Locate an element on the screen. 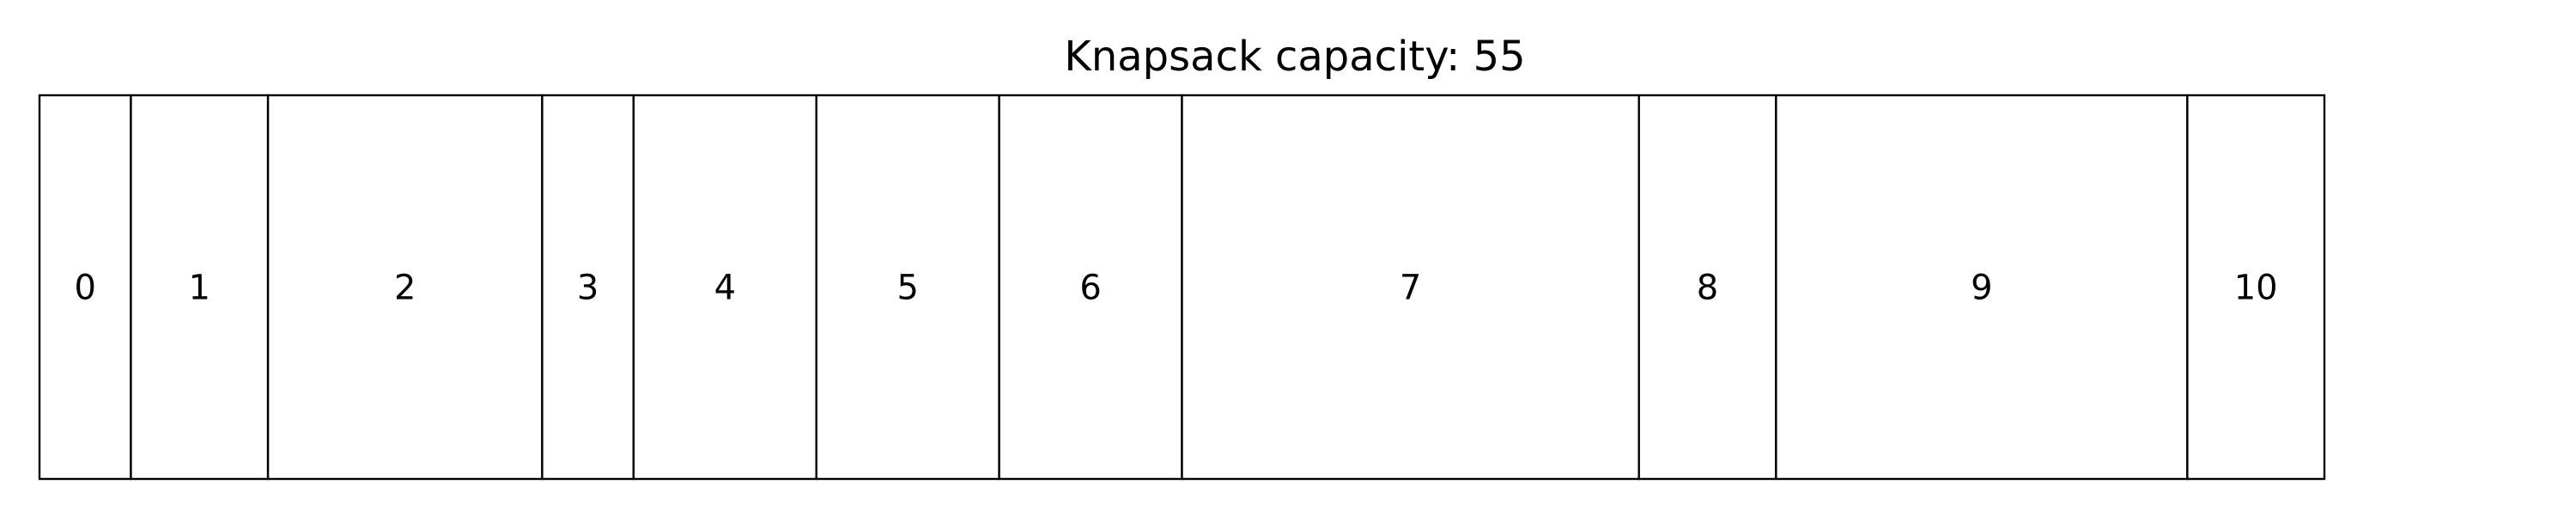 Image resolution: width=2576 pixels, height=515 pixels. slot-label-8: 8 is located at coordinates (1708, 288).